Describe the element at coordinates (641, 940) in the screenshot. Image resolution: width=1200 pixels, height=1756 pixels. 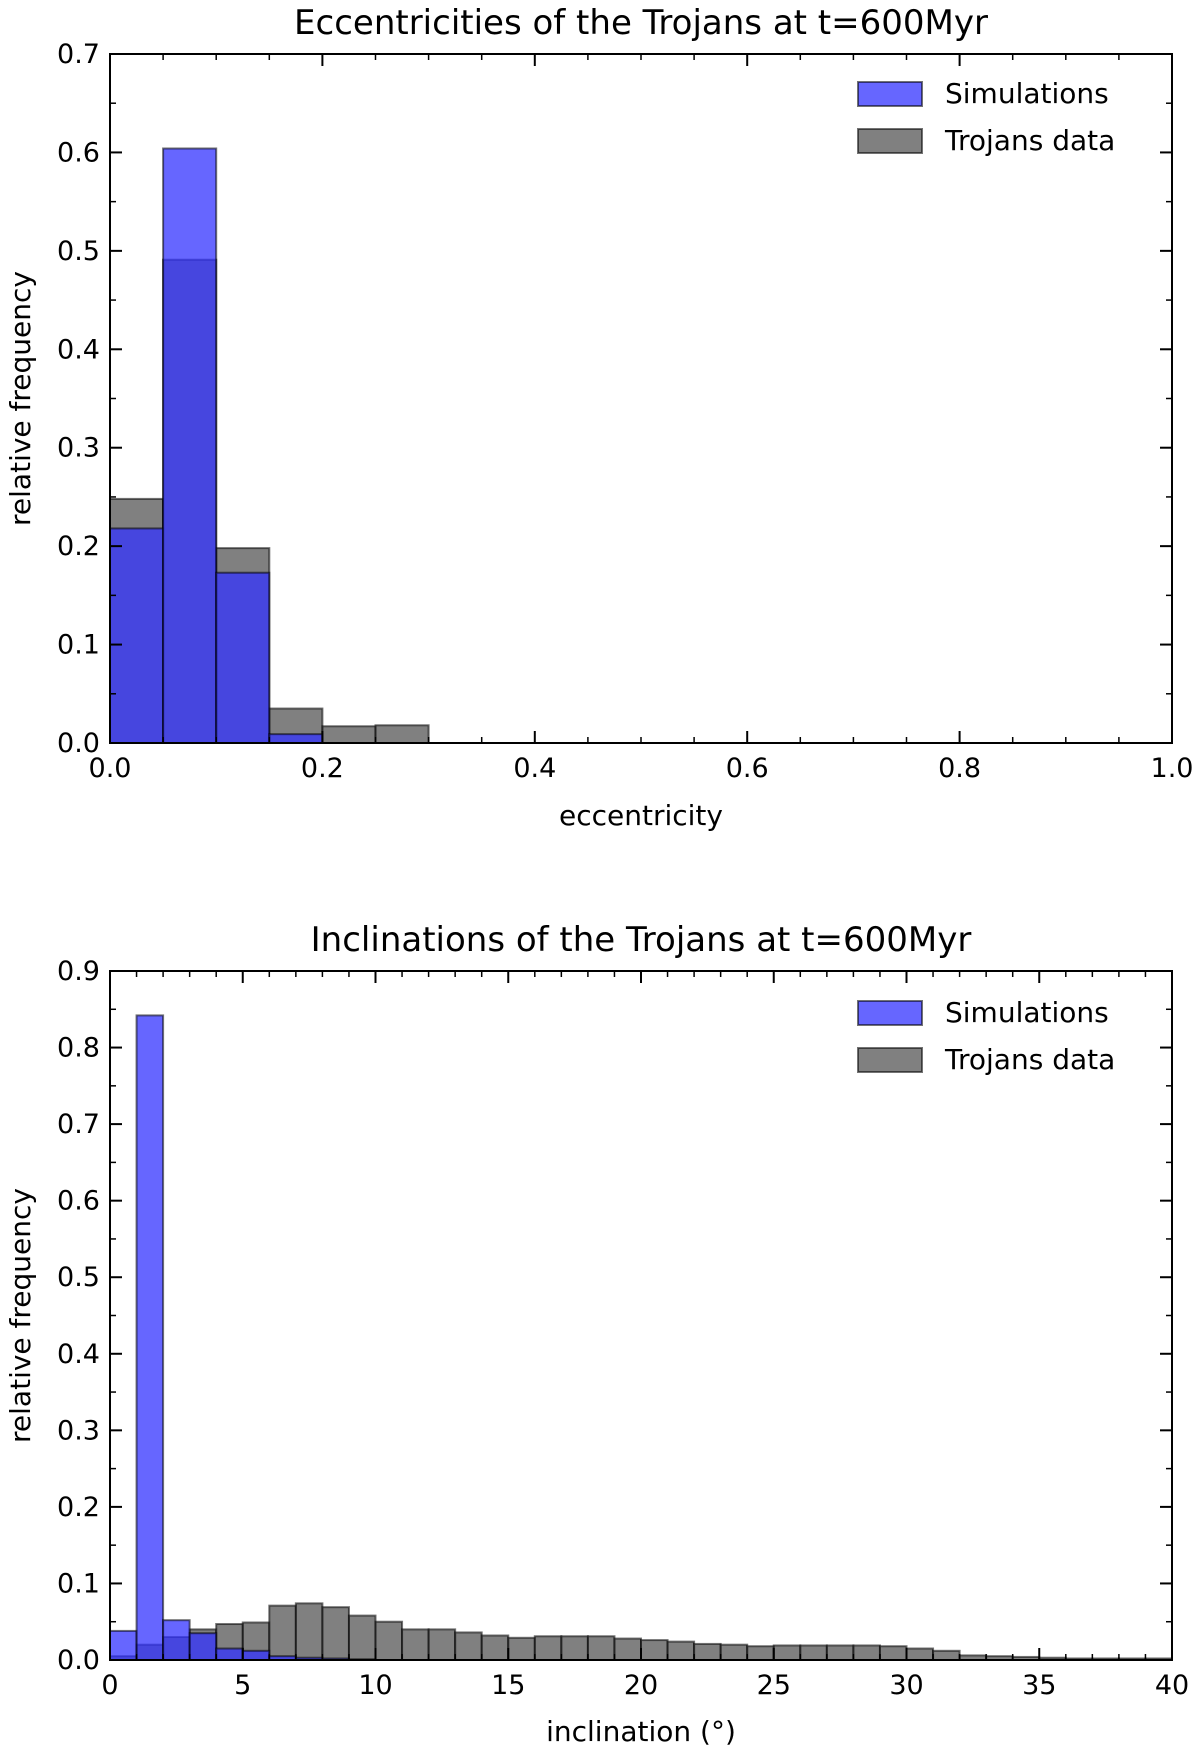
I see `chart-title: Inclinations of the Trojans at t=600Myr` at that location.